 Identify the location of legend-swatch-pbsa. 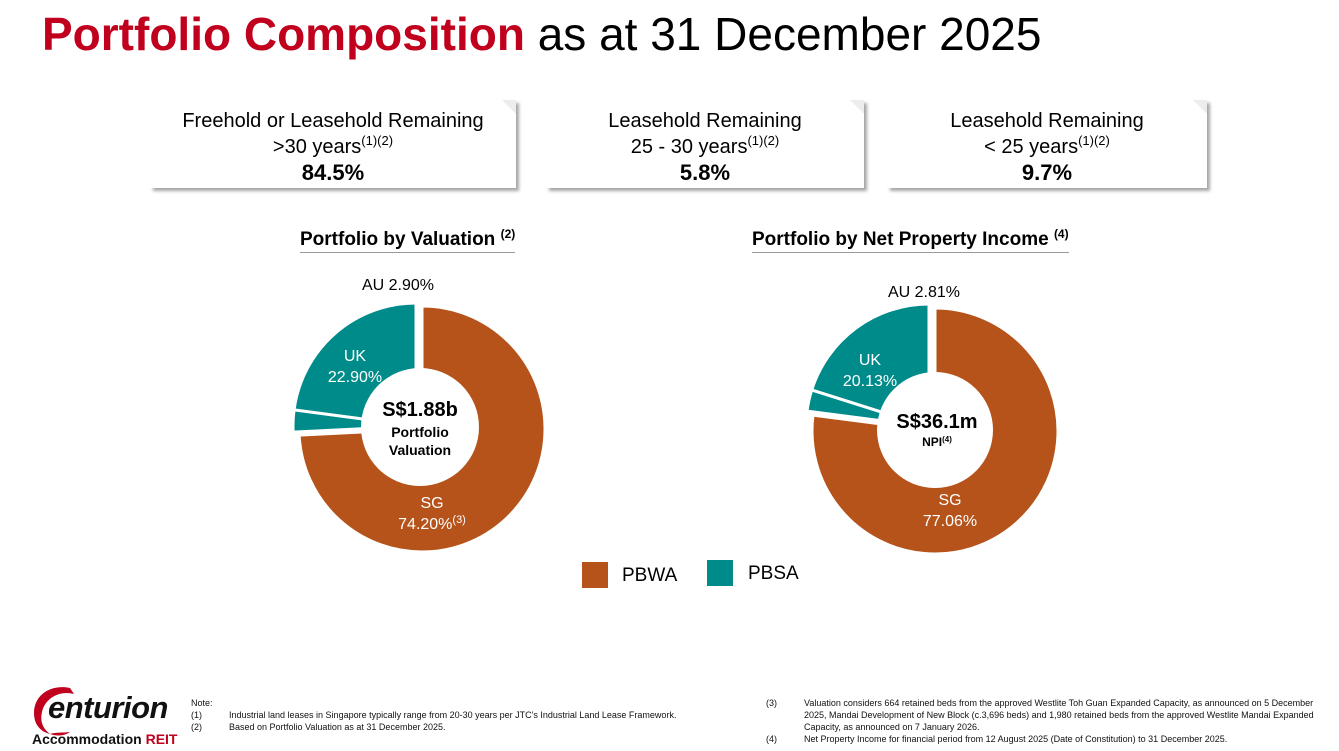
(720, 573).